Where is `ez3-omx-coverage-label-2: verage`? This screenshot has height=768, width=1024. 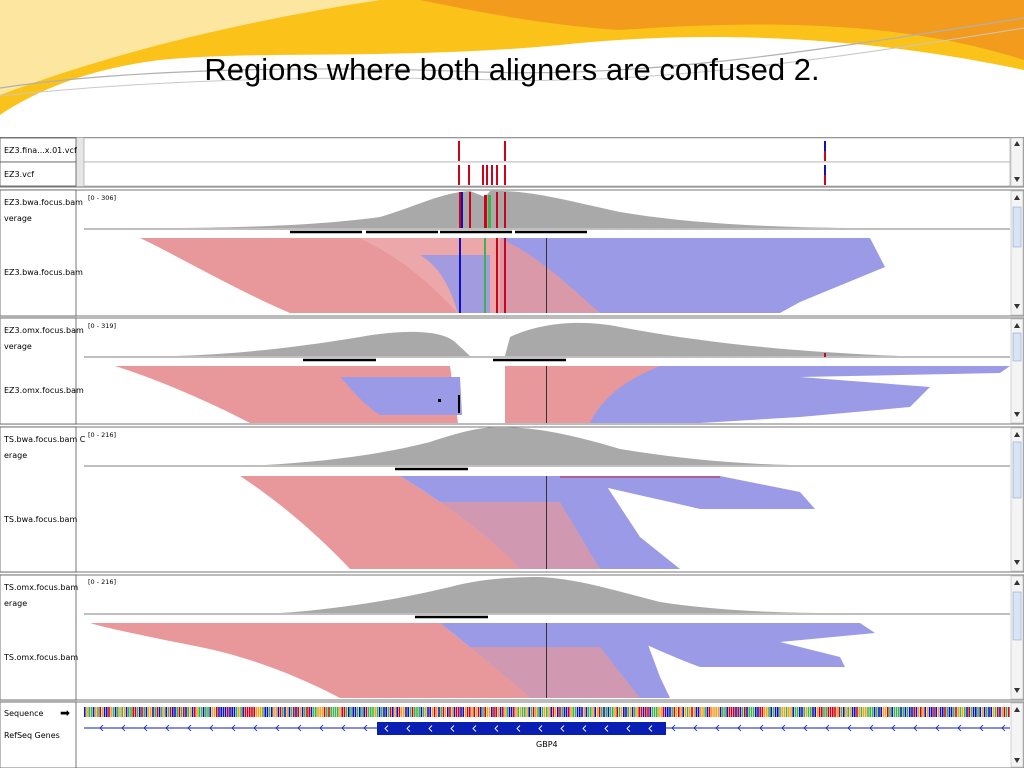
ez3-omx-coverage-label-2: verage is located at coordinates (18, 346).